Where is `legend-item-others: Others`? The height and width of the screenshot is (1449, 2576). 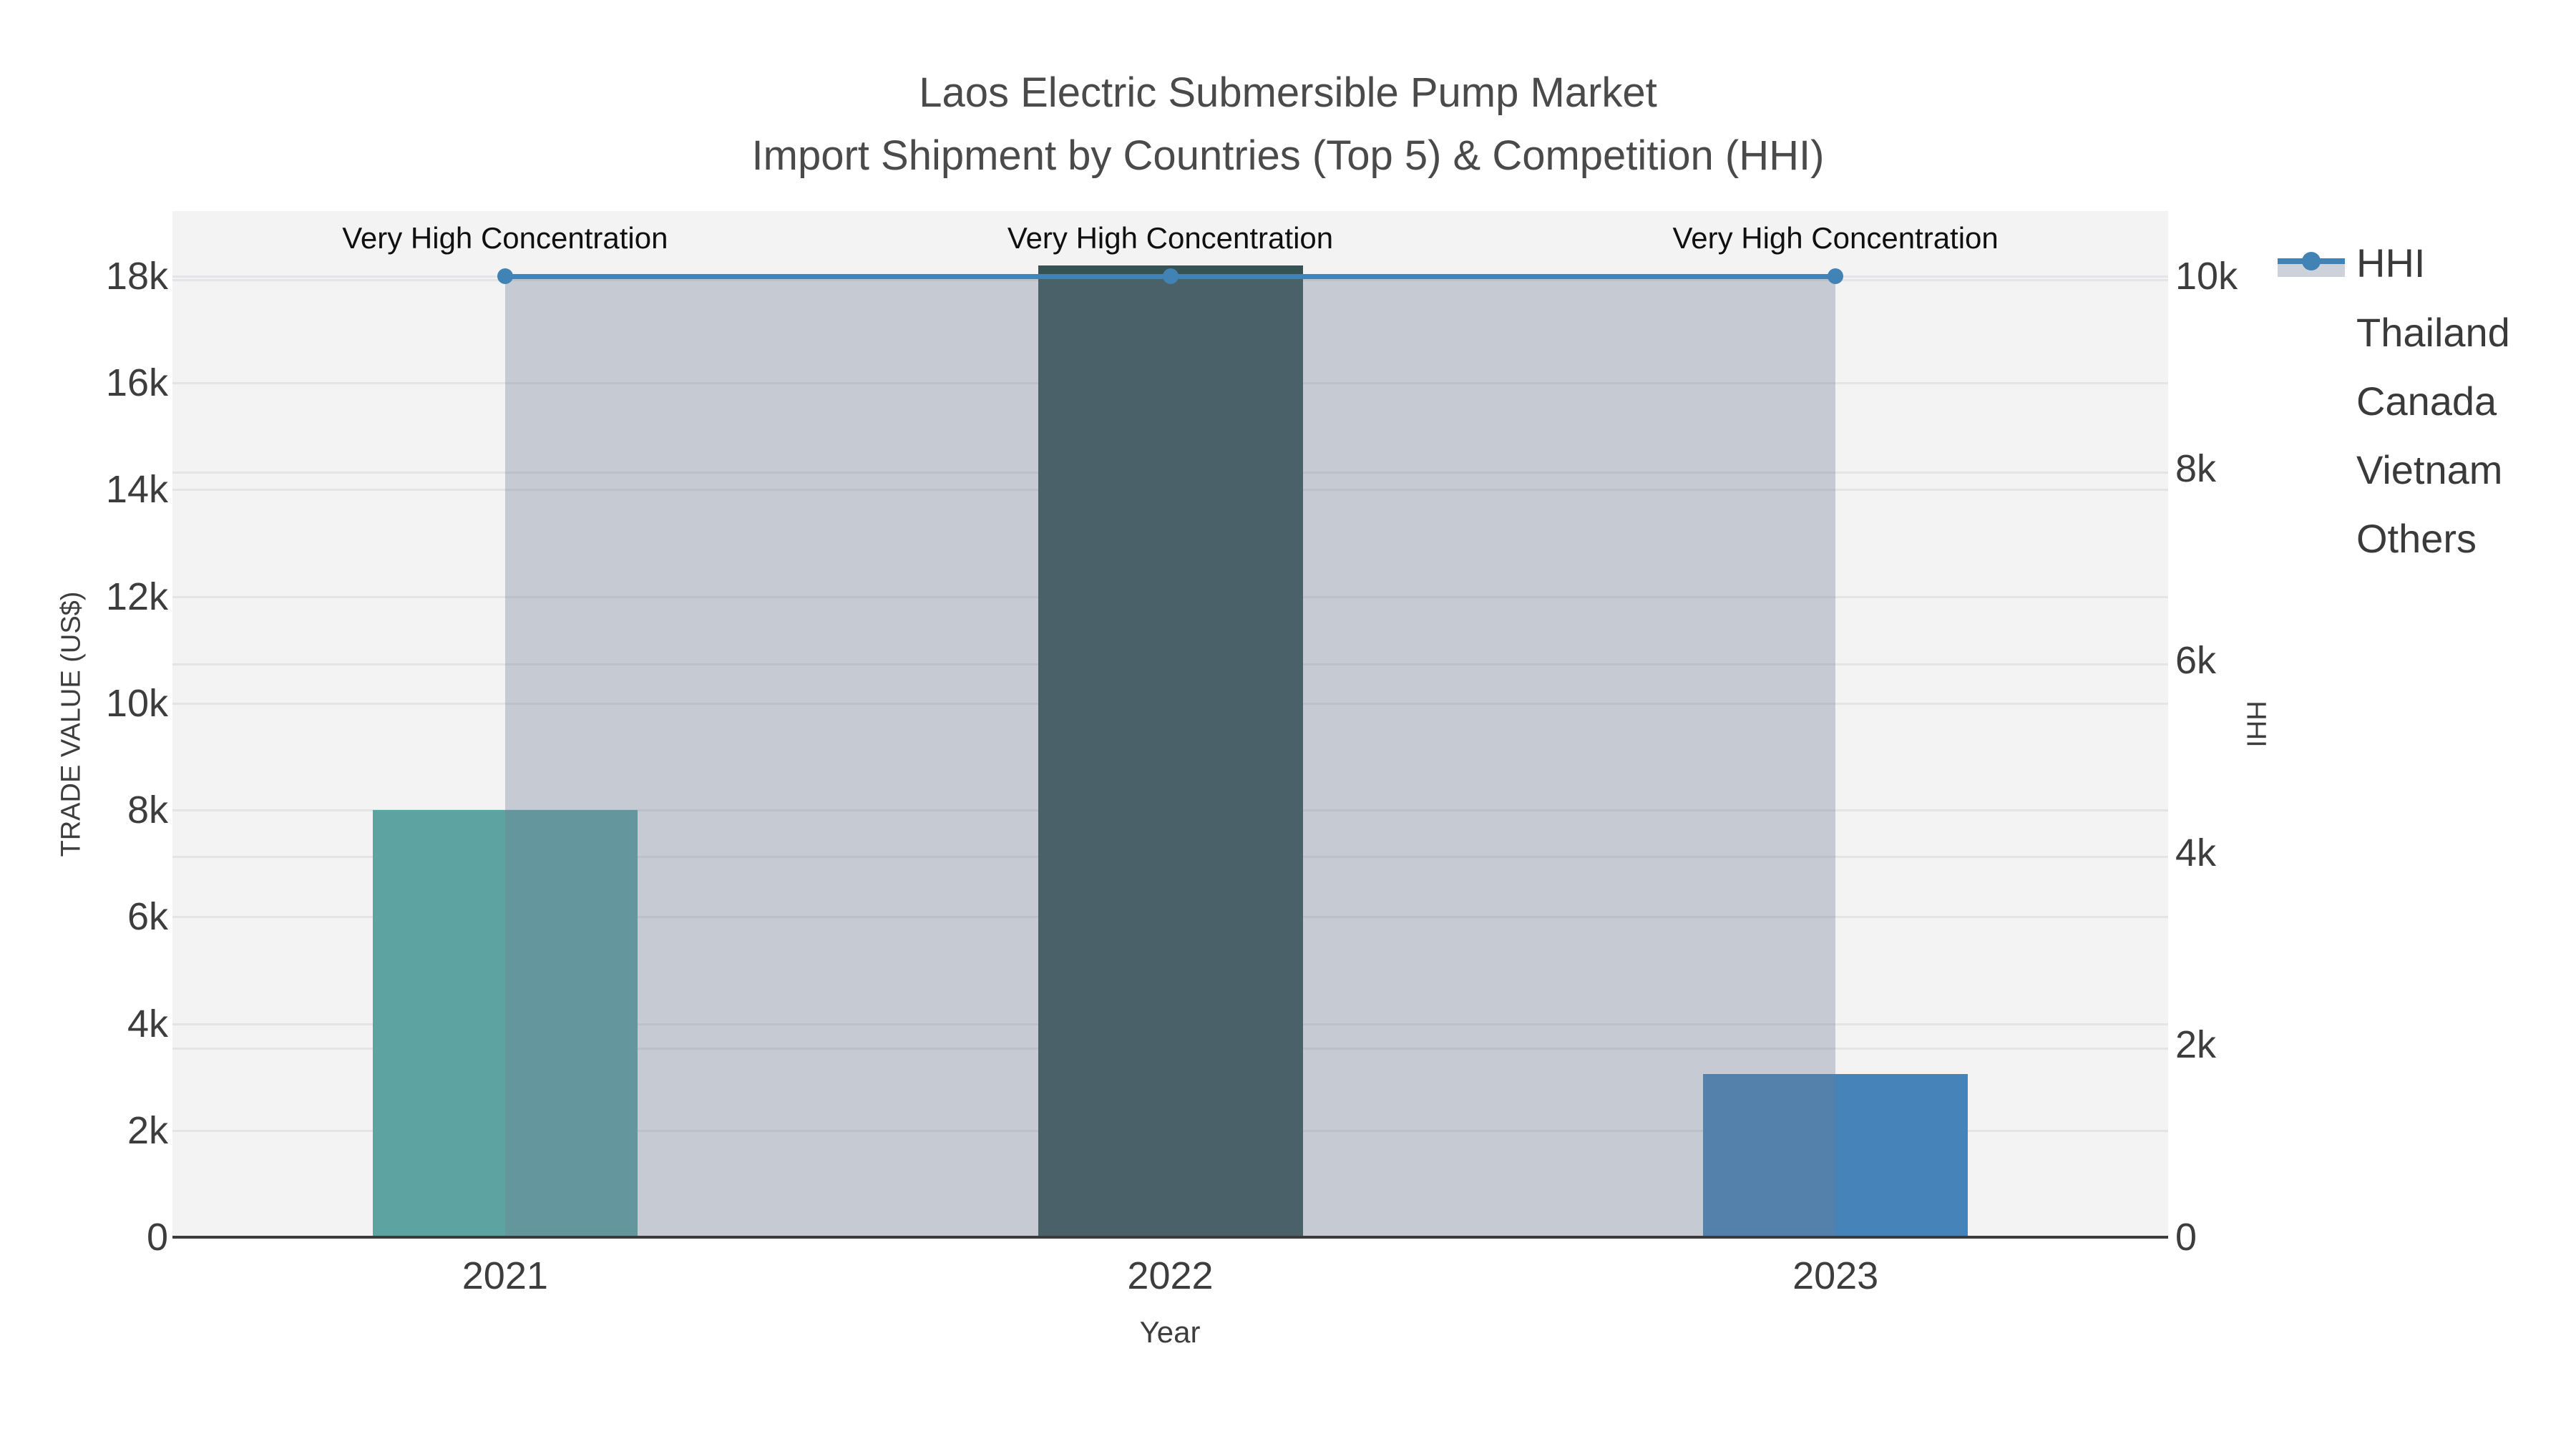
legend-item-others: Others is located at coordinates (2377, 538).